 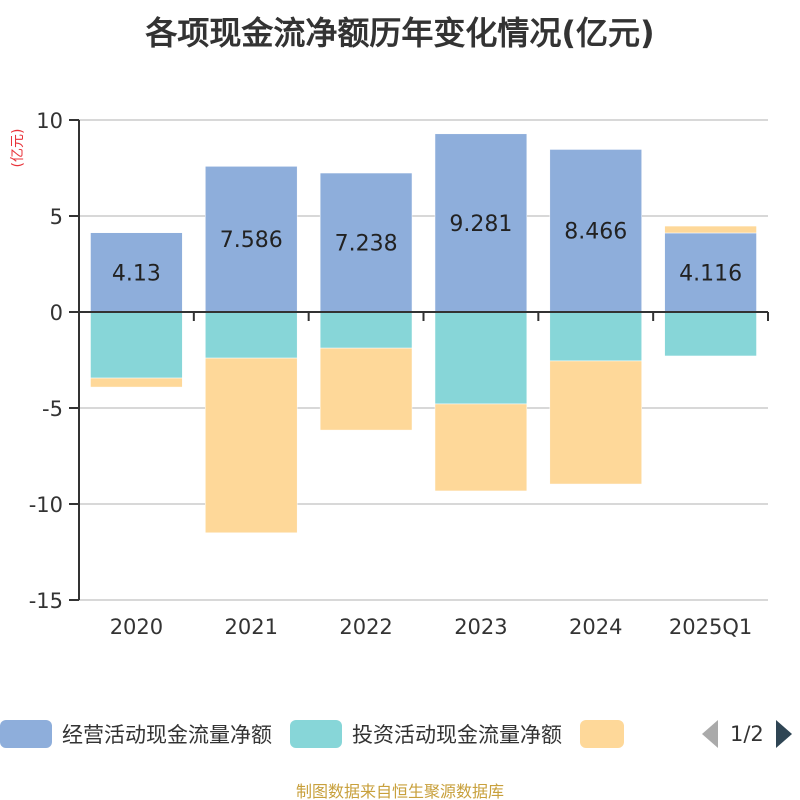 What do you see at coordinates (480, 627) in the screenshot?
I see `x-tick-label: 2023` at bounding box center [480, 627].